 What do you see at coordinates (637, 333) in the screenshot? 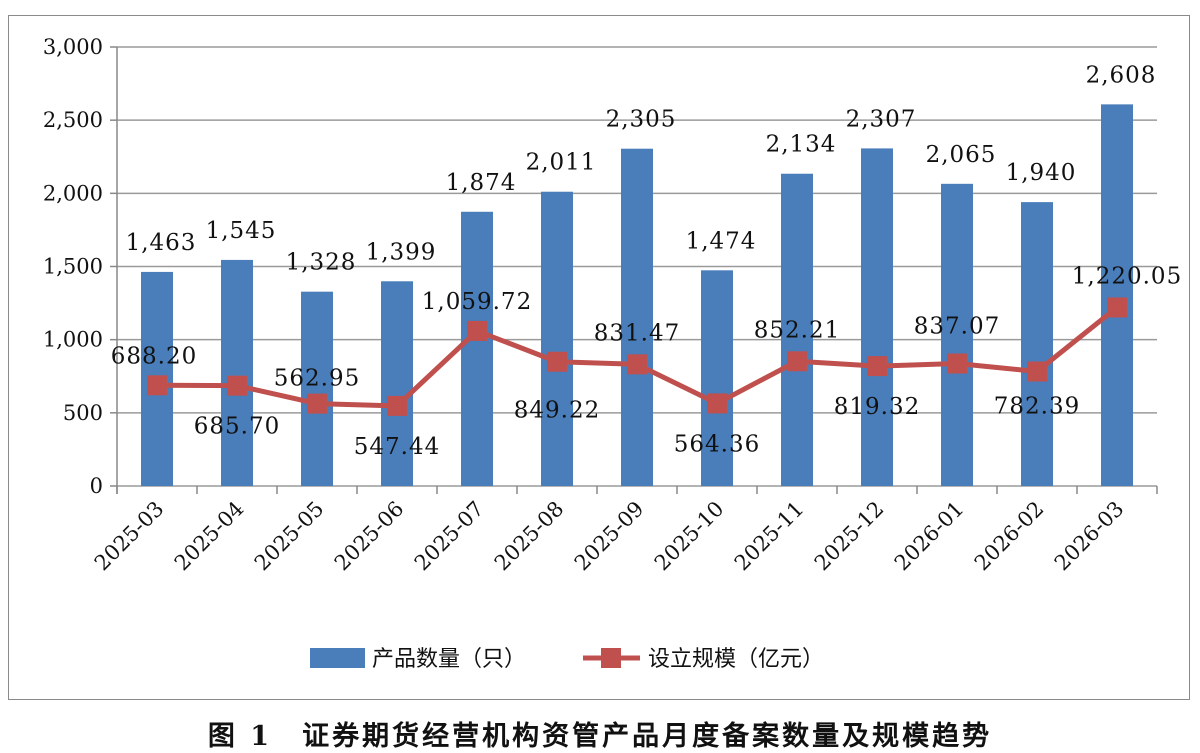
I see `line-value-label: 831.47` at bounding box center [637, 333].